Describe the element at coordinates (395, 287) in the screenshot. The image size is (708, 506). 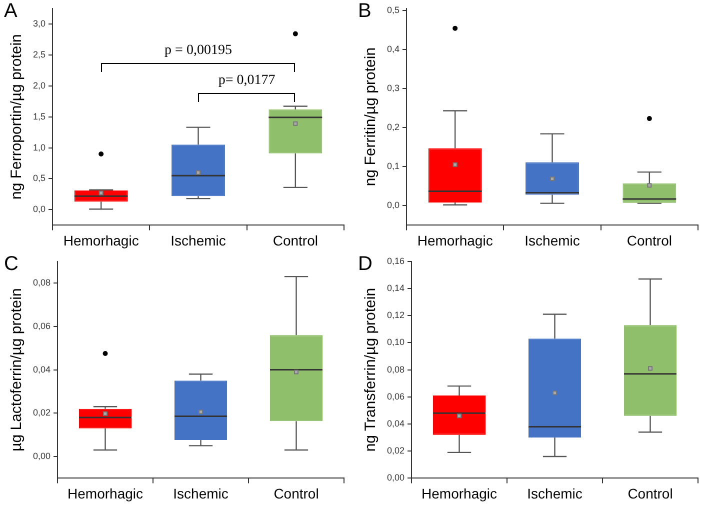
I see `y-tick-label: 0,14` at that location.